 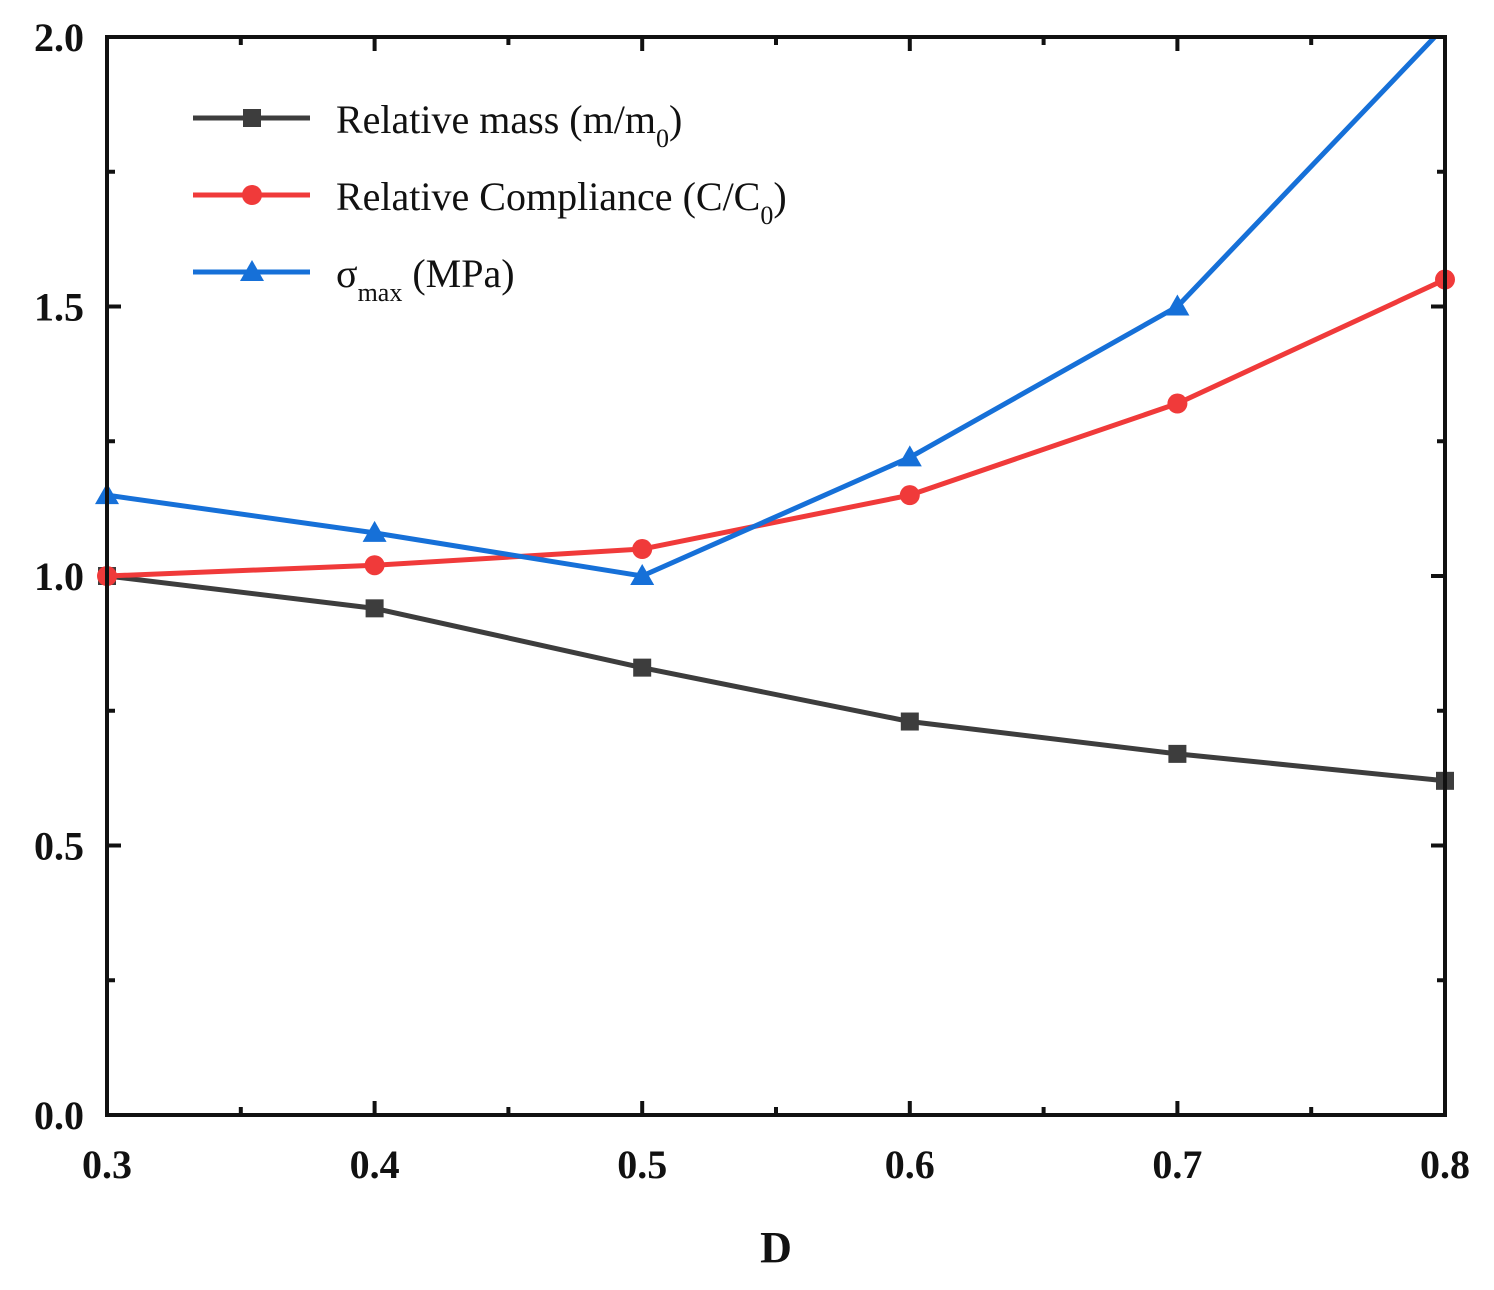 What do you see at coordinates (59, 1115) in the screenshot?
I see `y-tick-label: 0.0` at bounding box center [59, 1115].